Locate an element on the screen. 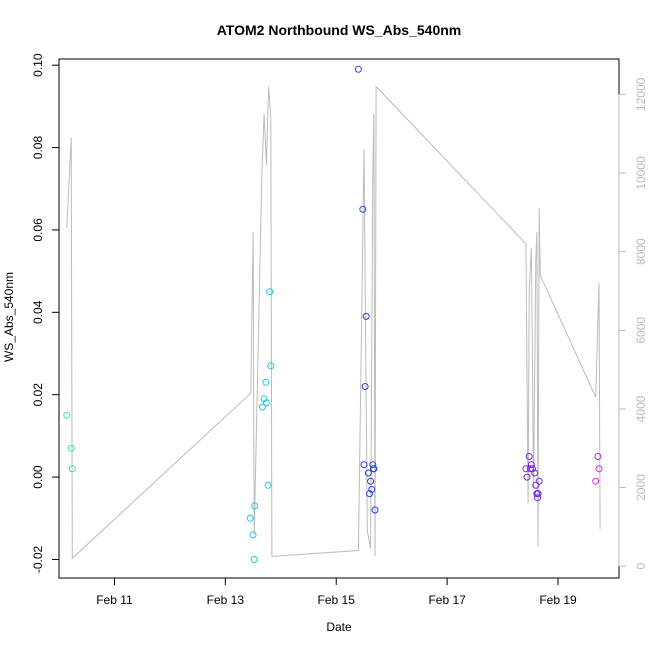 This screenshot has width=650, height=650. y2-tick-label: 10000 is located at coordinates (641, 173).